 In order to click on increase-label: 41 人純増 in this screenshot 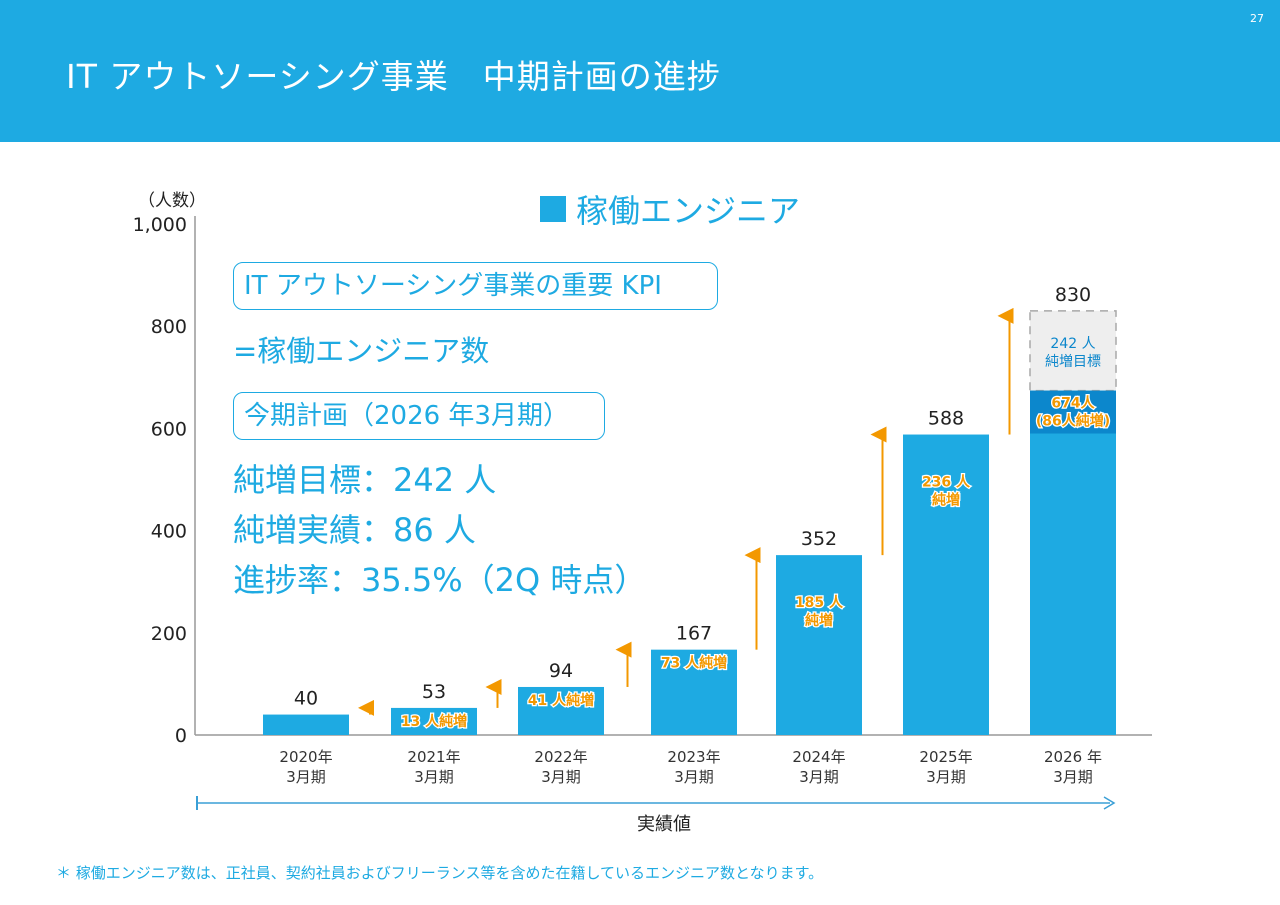, I will do `click(561, 700)`.